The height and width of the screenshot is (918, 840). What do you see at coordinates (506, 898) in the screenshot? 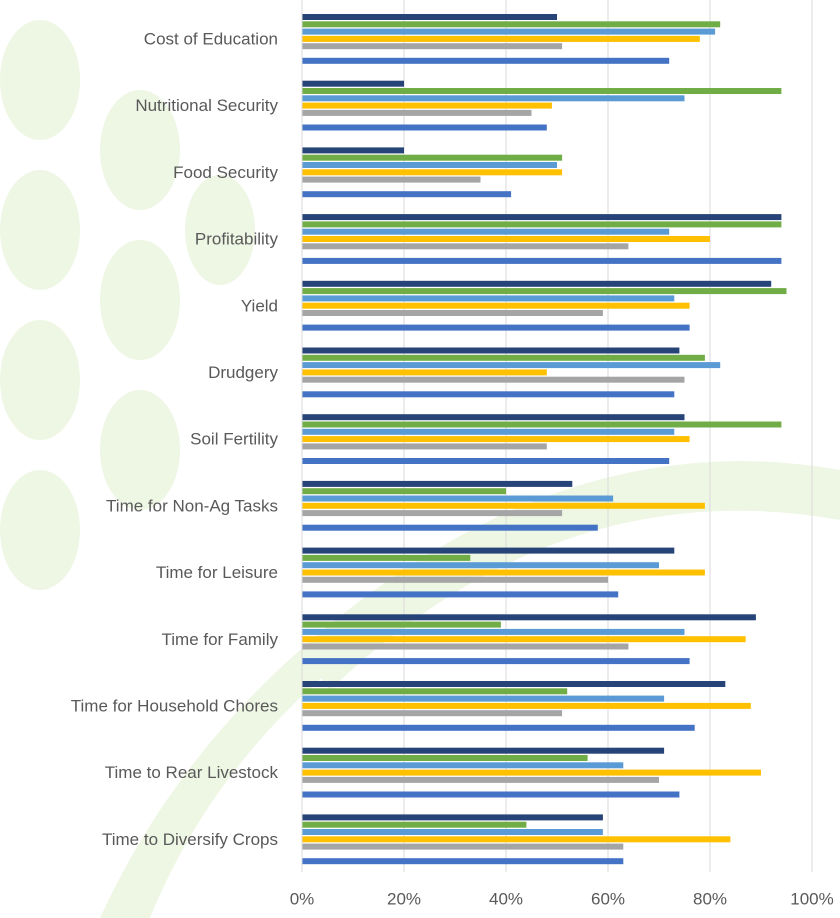
I see `x-tick-label: 40%` at bounding box center [506, 898].